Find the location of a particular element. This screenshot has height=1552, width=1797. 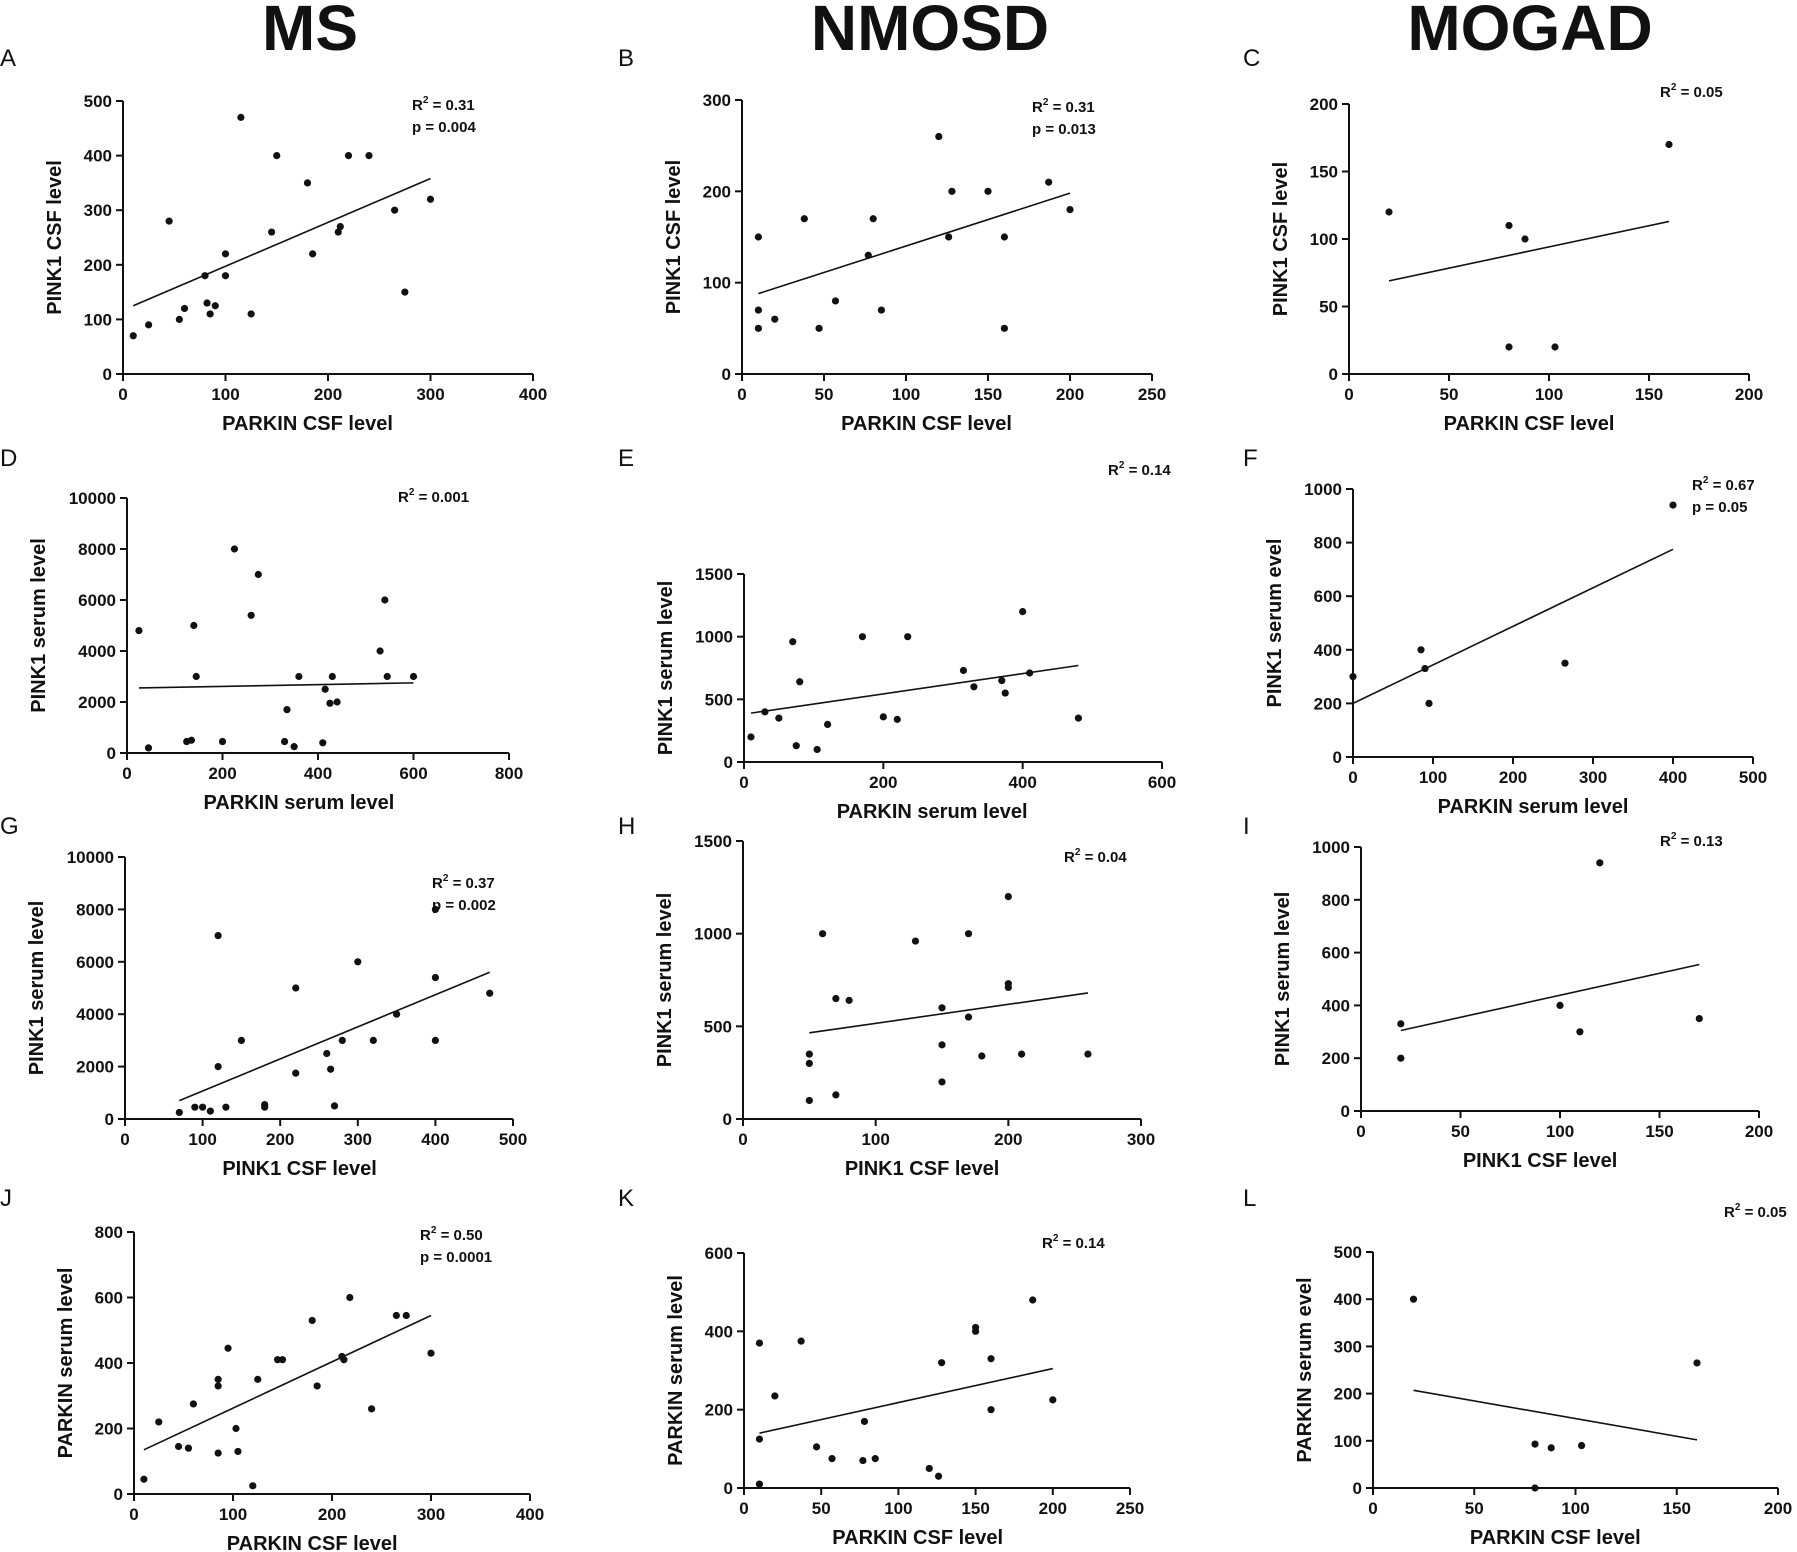

x-tick-label: 400 is located at coordinates (1022, 782).